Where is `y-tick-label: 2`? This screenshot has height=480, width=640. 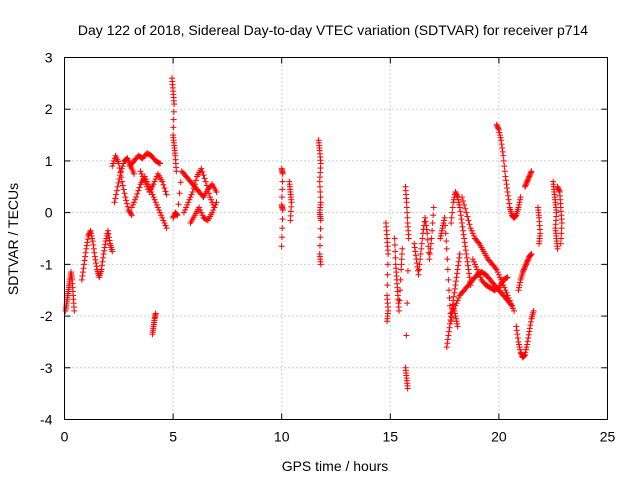
y-tick-label: 2 is located at coordinates (49, 109).